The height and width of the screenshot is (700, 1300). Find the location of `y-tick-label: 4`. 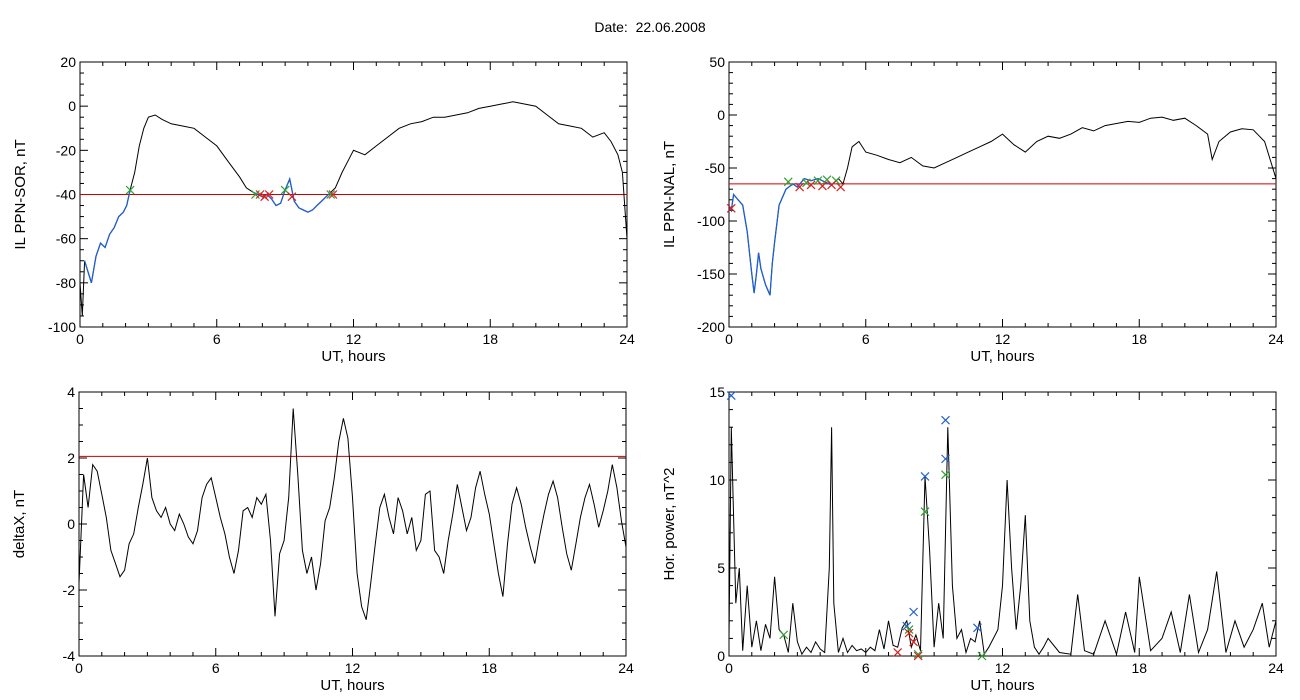

y-tick-label: 4 is located at coordinates (71, 392).